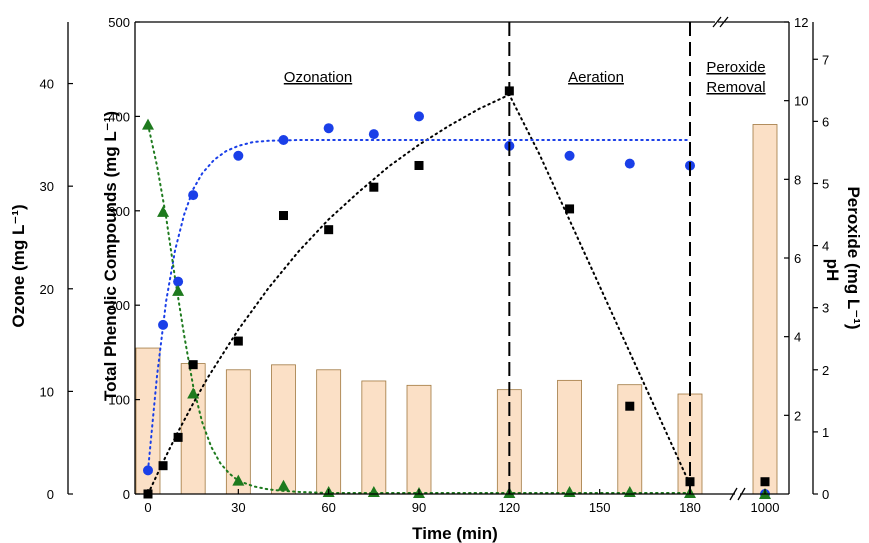  What do you see at coordinates (50, 494) in the screenshot?
I see `ozone-tick-label: 0` at bounding box center [50, 494].